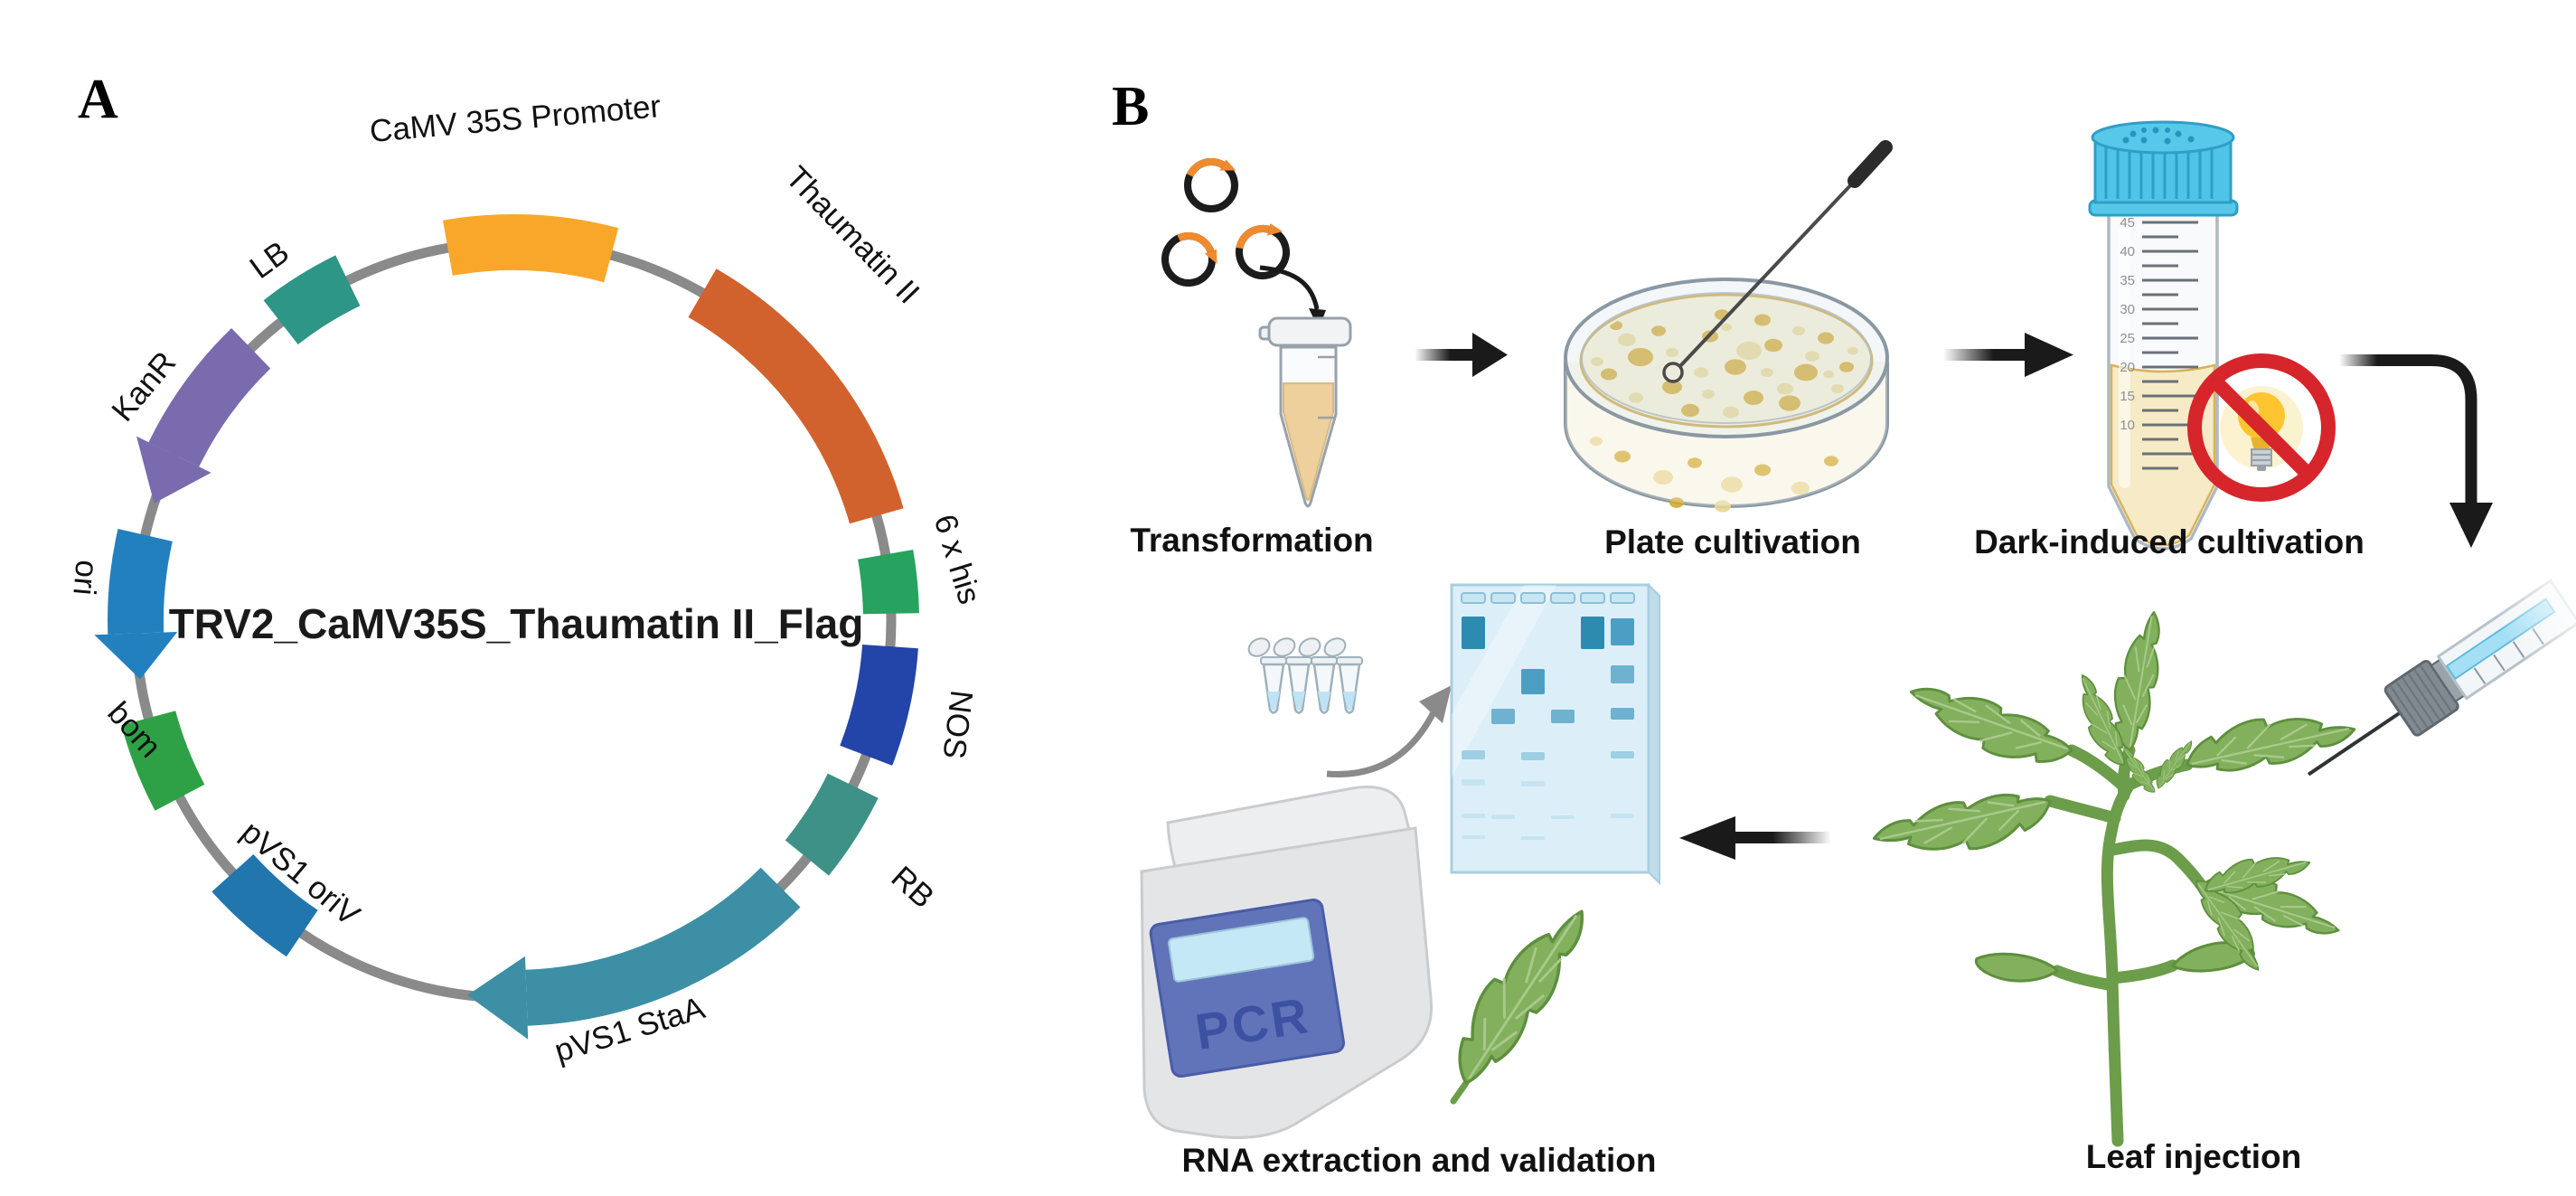 Image resolution: width=2576 pixels, height=1196 pixels. What do you see at coordinates (663, 947) in the screenshot?
I see `plasmid-segment-pvs1staa` at bounding box center [663, 947].